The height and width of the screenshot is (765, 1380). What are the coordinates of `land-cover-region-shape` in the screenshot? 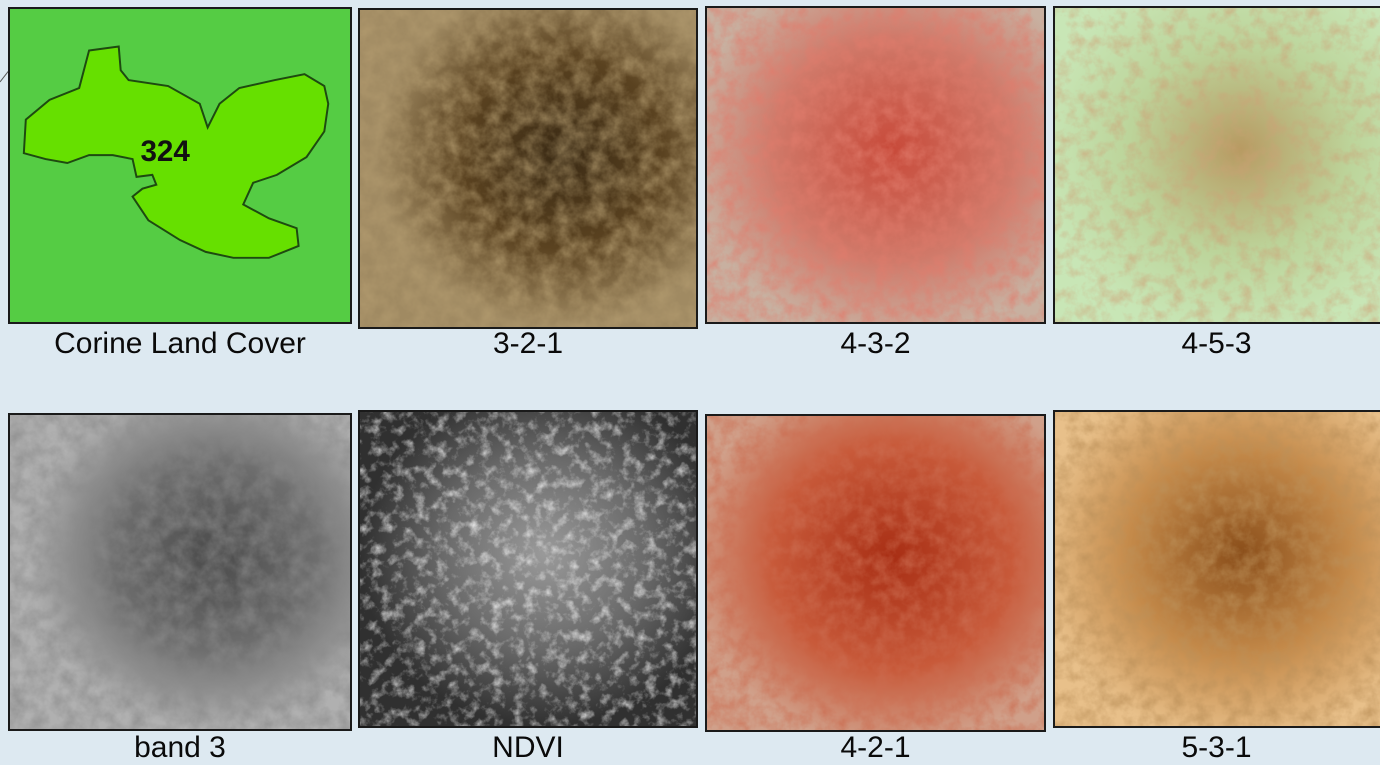 It's located at (176, 152).